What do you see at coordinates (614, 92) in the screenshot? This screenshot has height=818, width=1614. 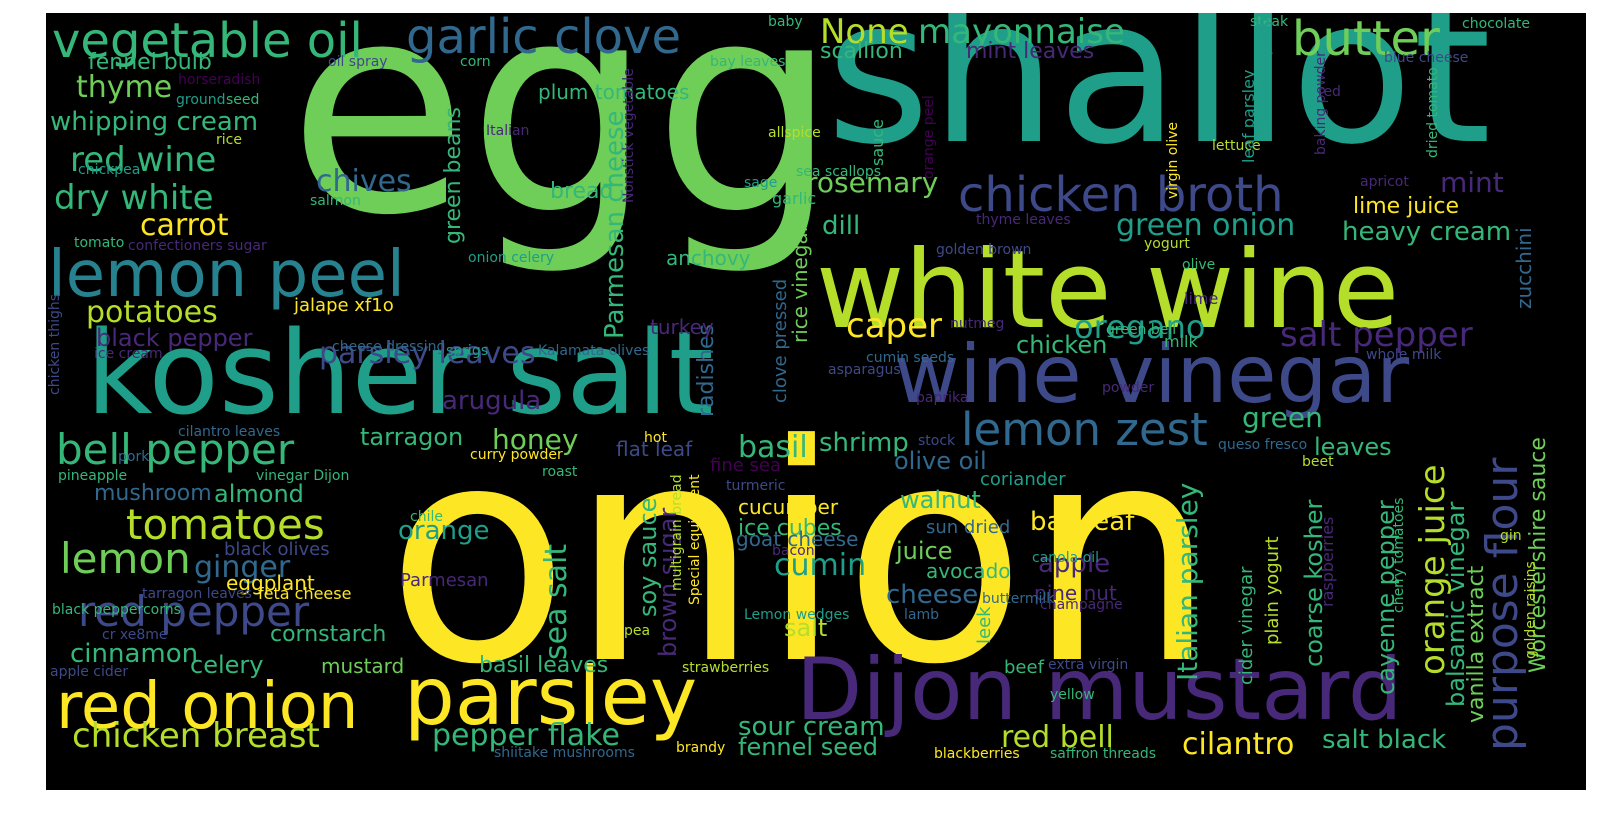 I see `word: plum tomatoes` at bounding box center [614, 92].